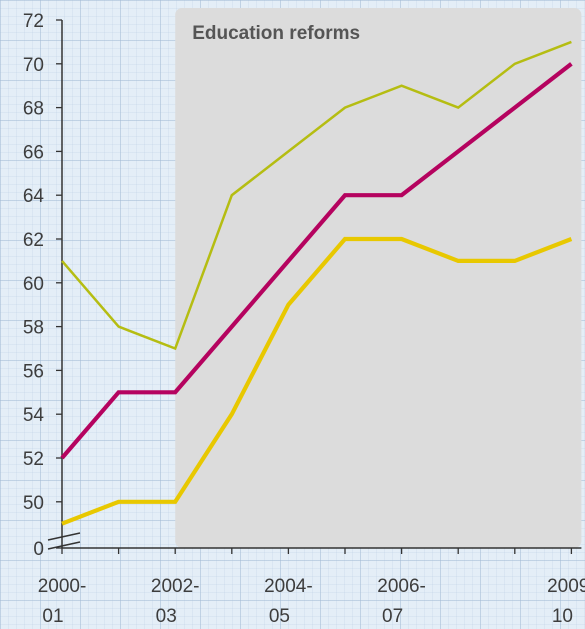 The width and height of the screenshot is (585, 629). What do you see at coordinates (62, 586) in the screenshot?
I see `x-tick-label: 2000-` at bounding box center [62, 586].